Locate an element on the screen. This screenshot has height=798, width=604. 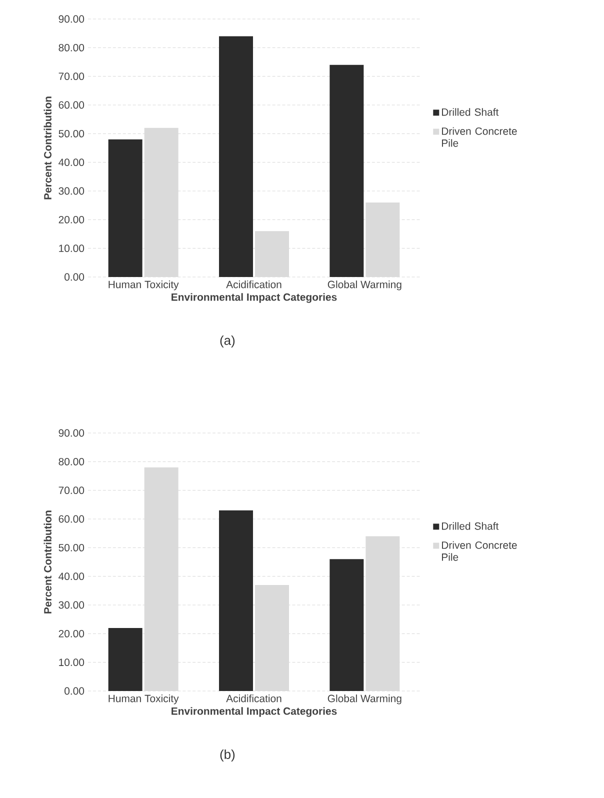
text: (b) is located at coordinates (227, 755).